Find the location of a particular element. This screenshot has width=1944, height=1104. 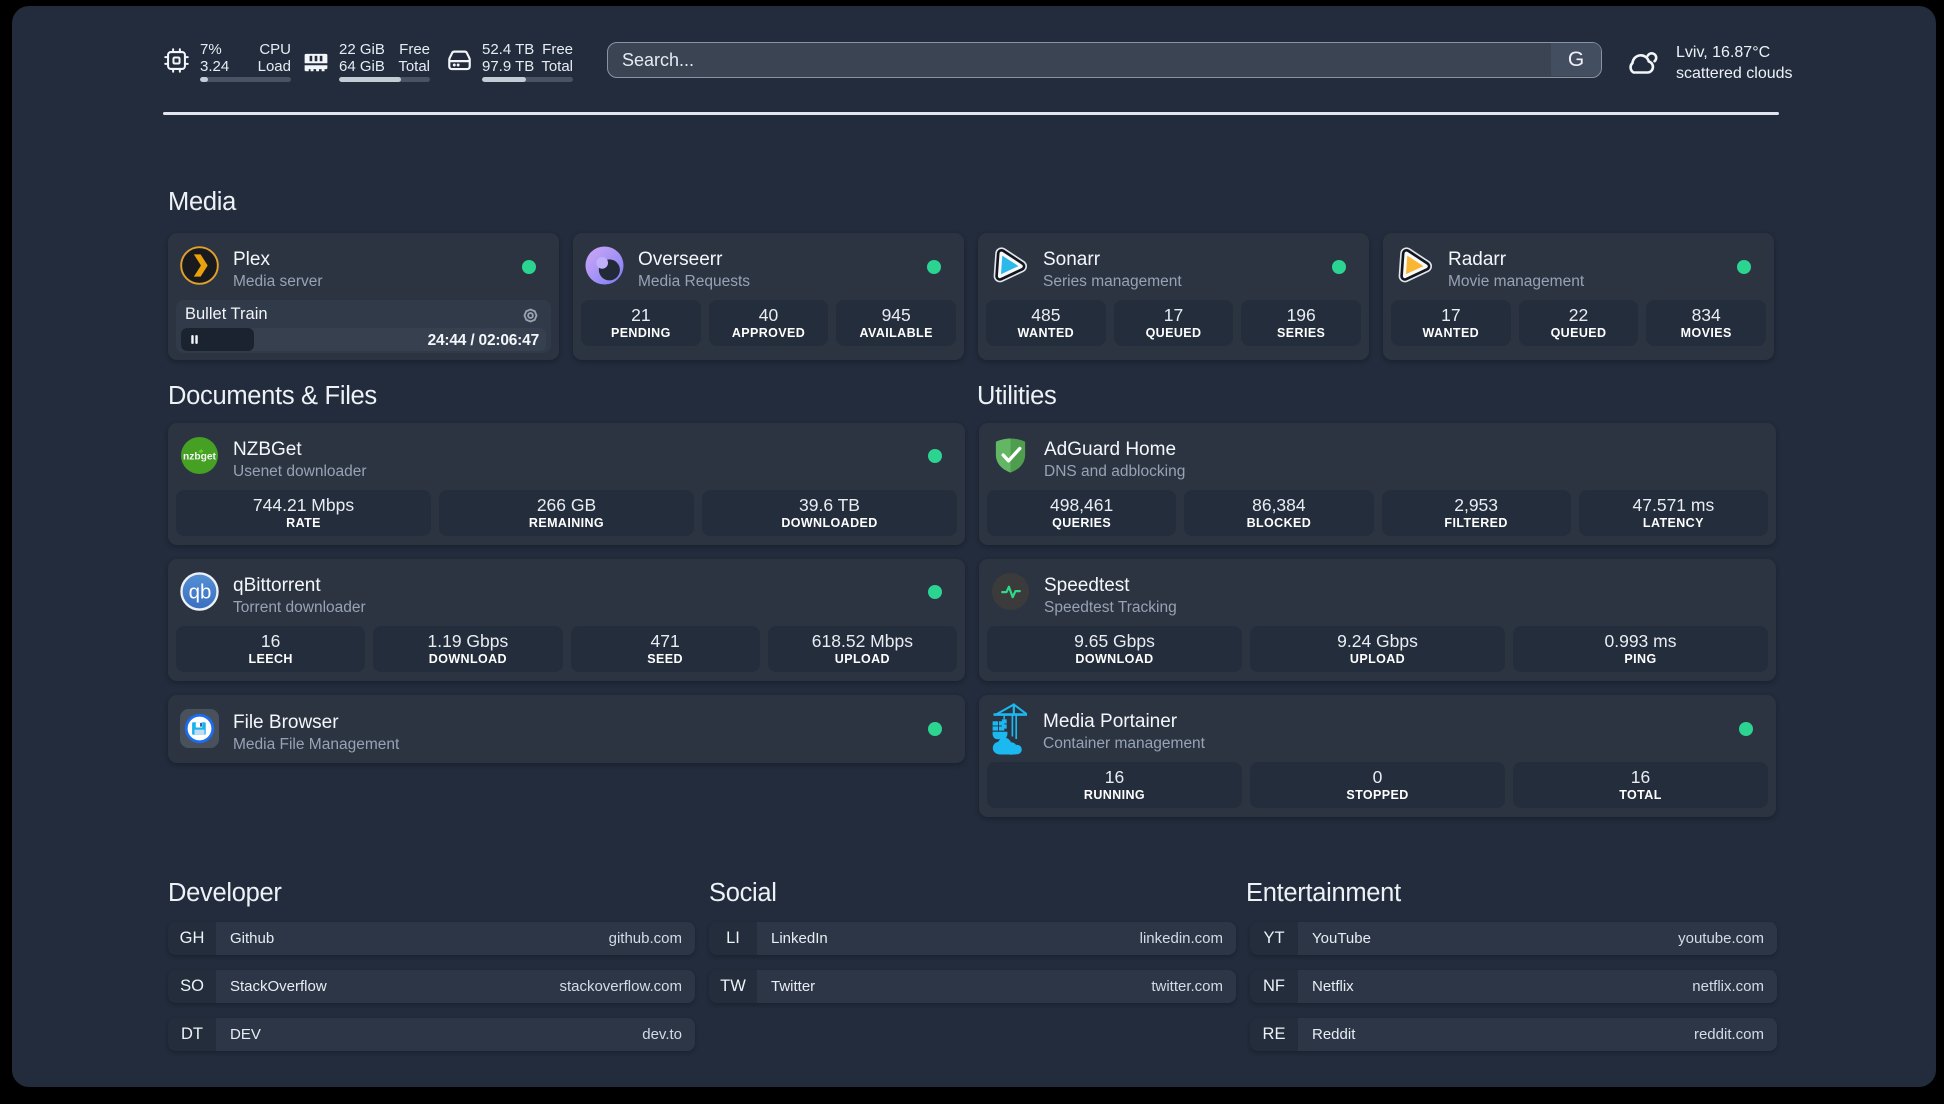

svg-text: qb is located at coordinates (200, 591).